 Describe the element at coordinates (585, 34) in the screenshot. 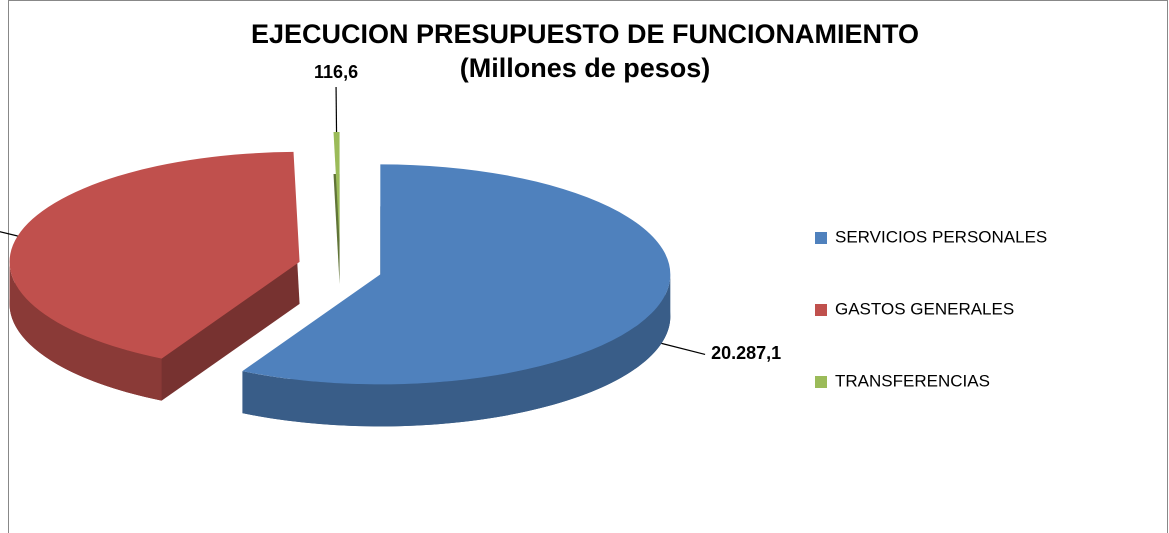

I see `chart-title: EJECUCION PRESUPUESTO DE FUNCIONAMIENTO` at that location.